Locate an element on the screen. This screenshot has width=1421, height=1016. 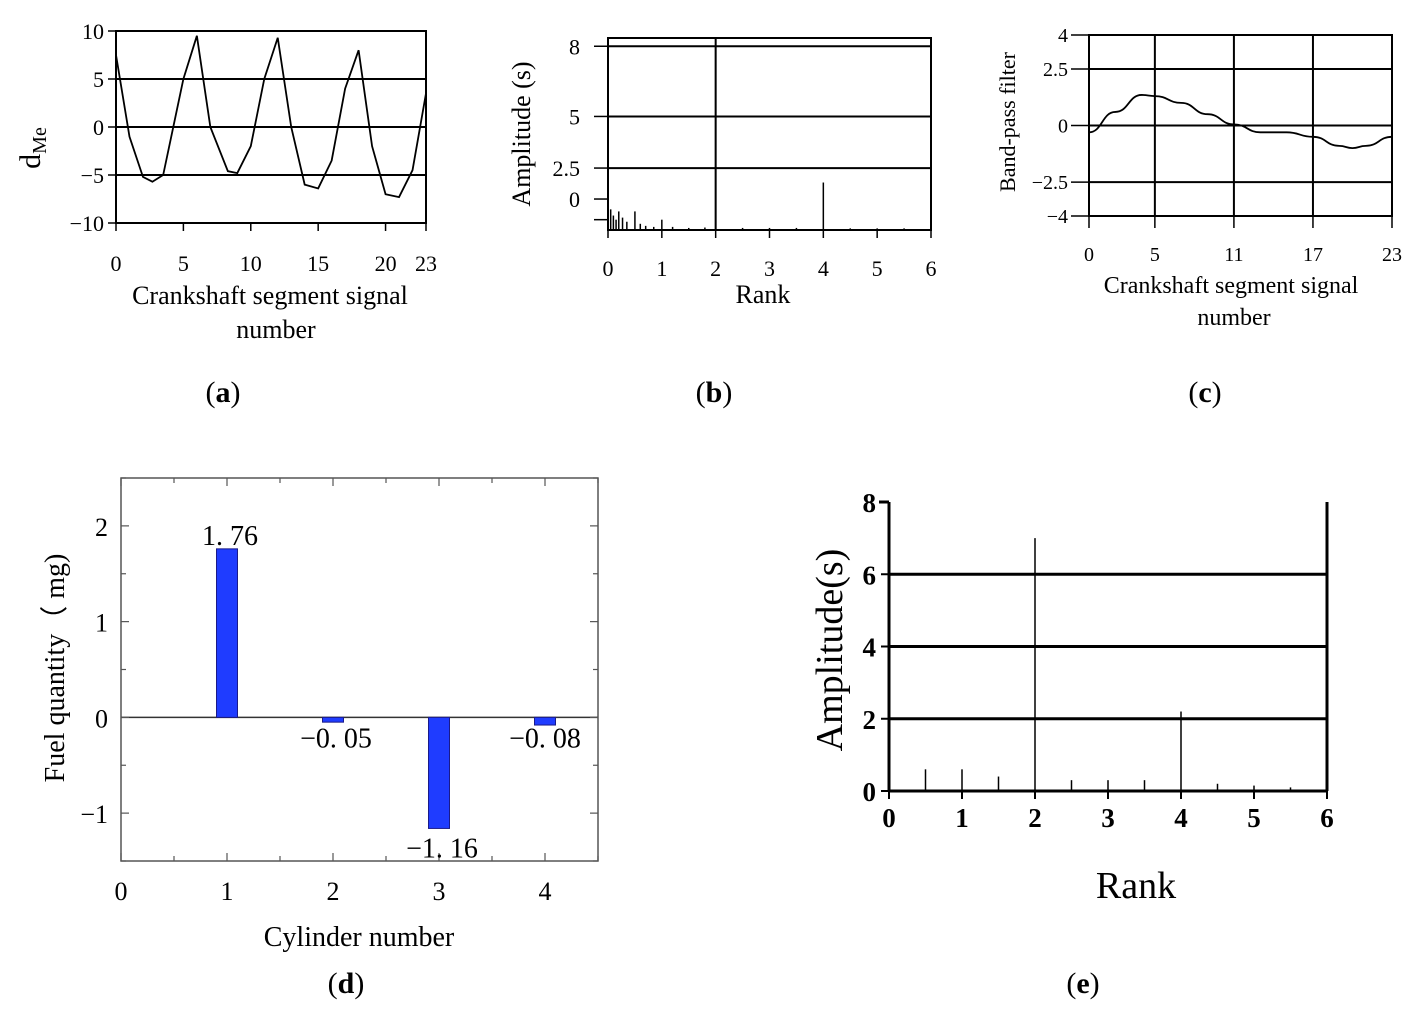
c-ytick-label: 0 is located at coordinates (1063, 127).